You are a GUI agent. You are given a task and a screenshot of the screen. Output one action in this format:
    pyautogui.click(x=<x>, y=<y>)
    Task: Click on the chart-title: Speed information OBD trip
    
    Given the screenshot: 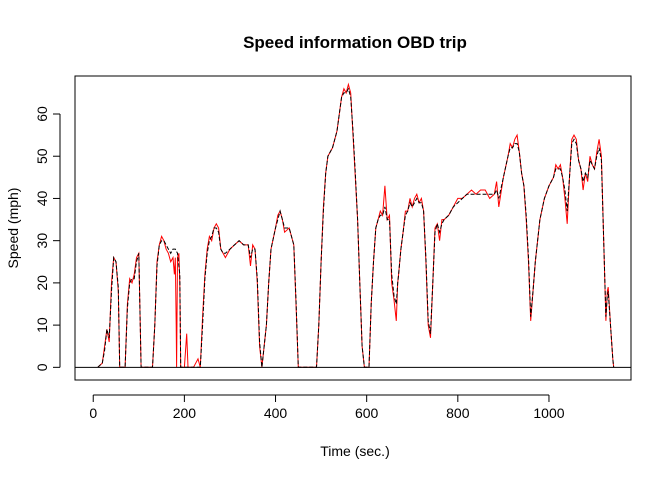 What is the action you would take?
    pyautogui.click(x=355, y=42)
    